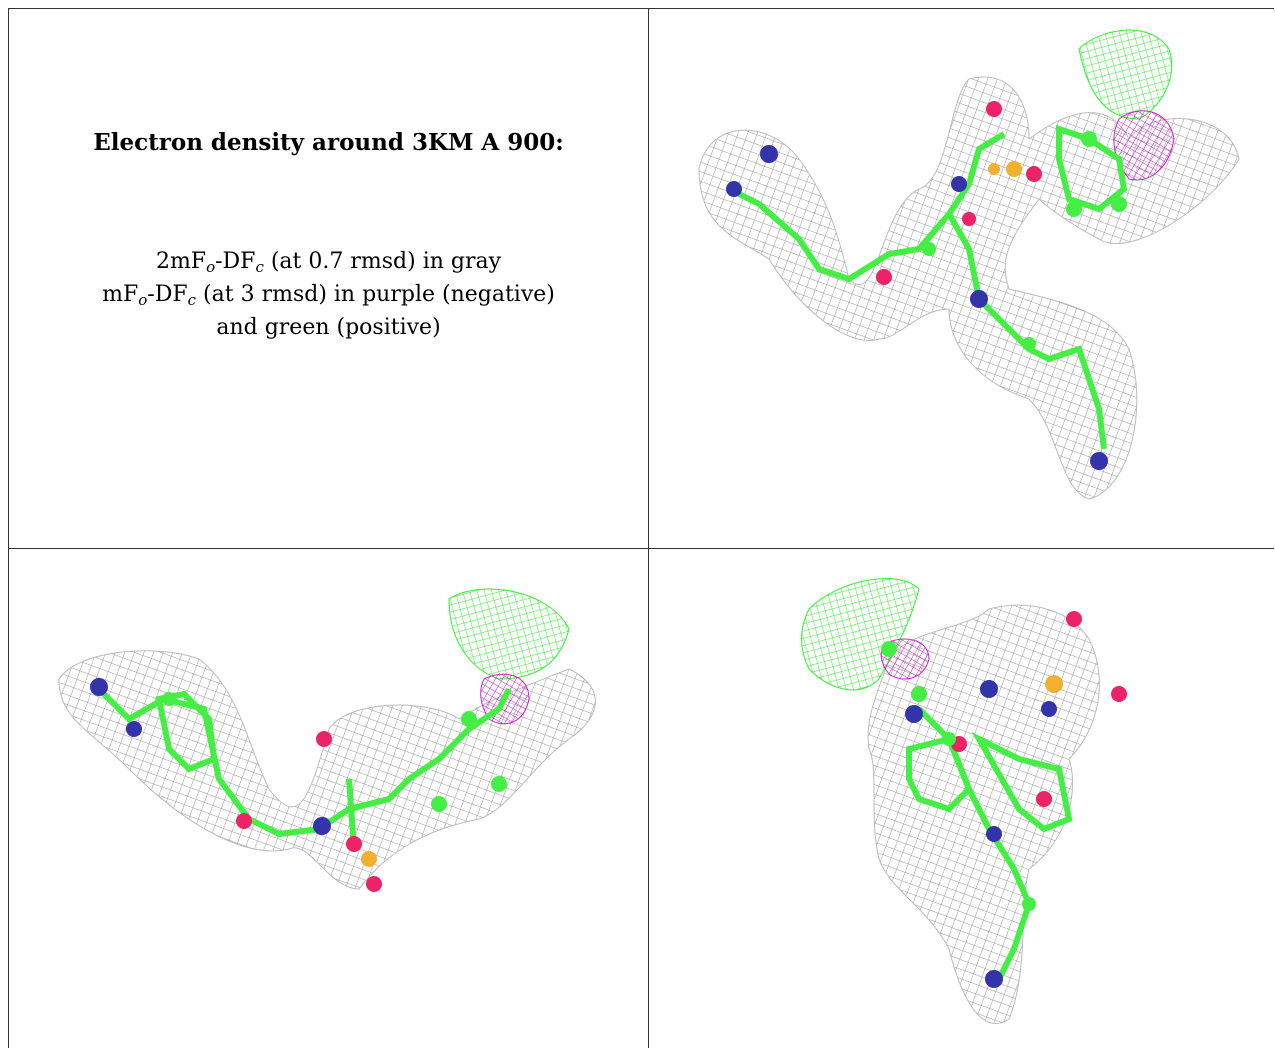 This screenshot has height=1048, width=1275. What do you see at coordinates (328, 142) in the screenshot?
I see `caption-title: Electron density around 3KM A 900:` at bounding box center [328, 142].